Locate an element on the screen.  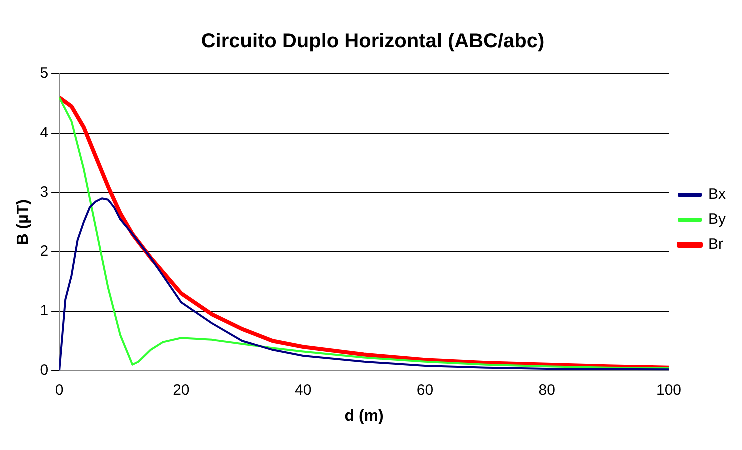
chart-title: Circuito Duplo Horizontal (ABC/abc) is located at coordinates (373, 41).